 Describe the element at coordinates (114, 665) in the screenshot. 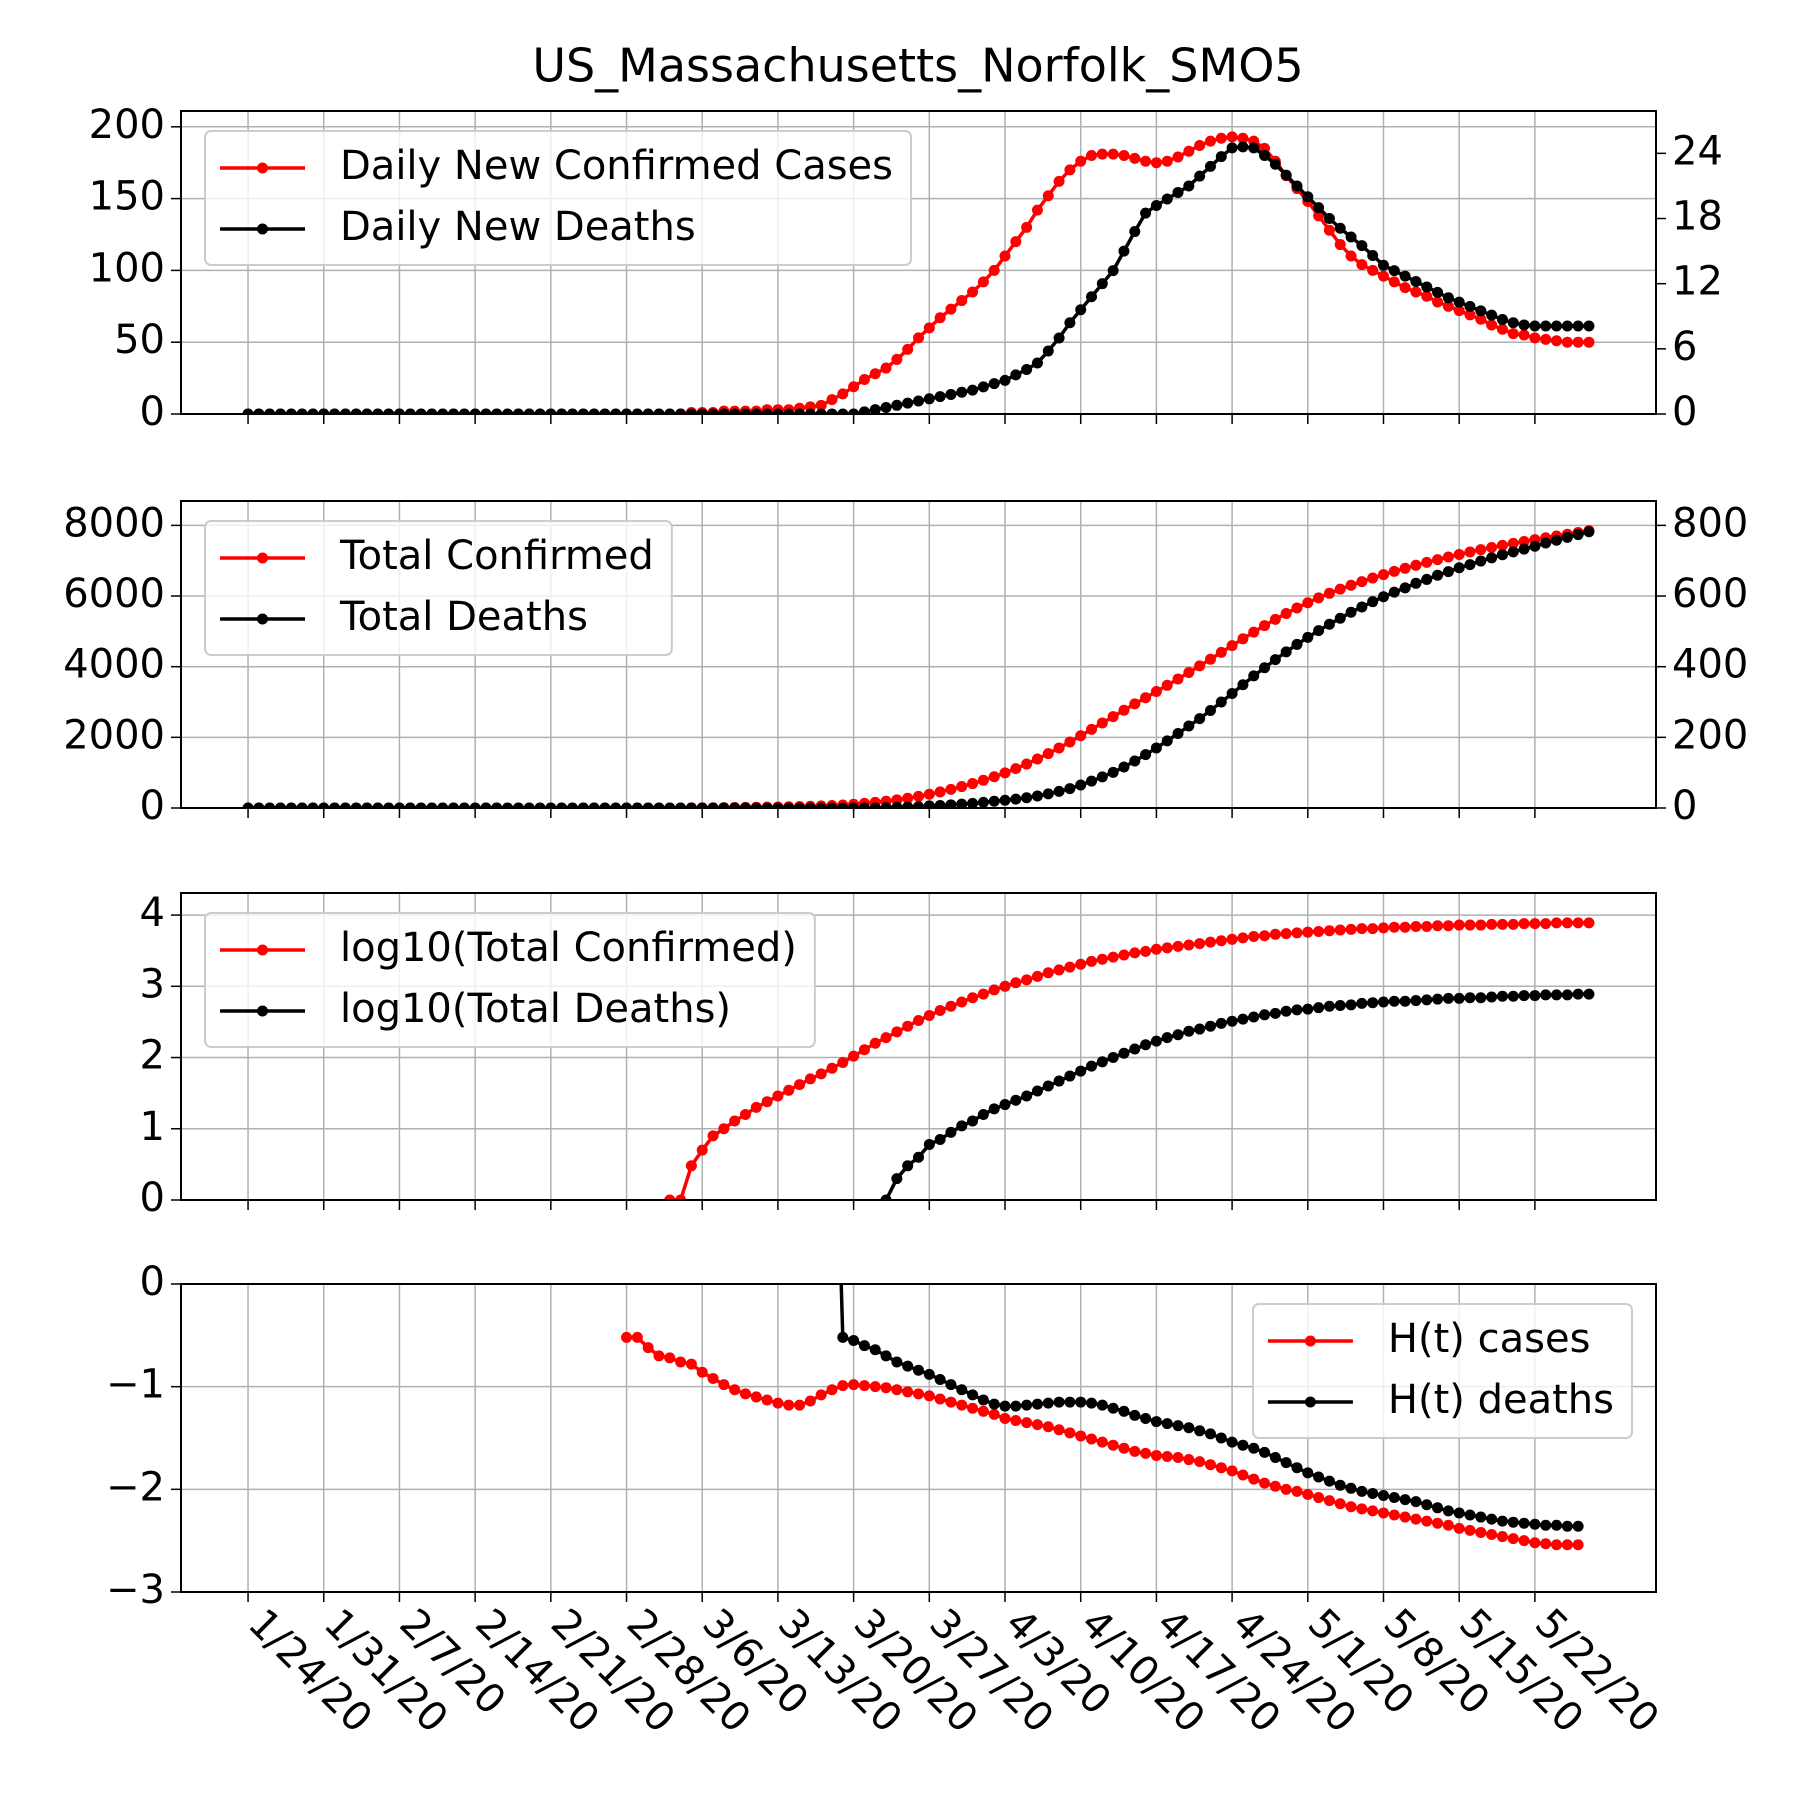

I see `y-tick-label: 4000` at that location.